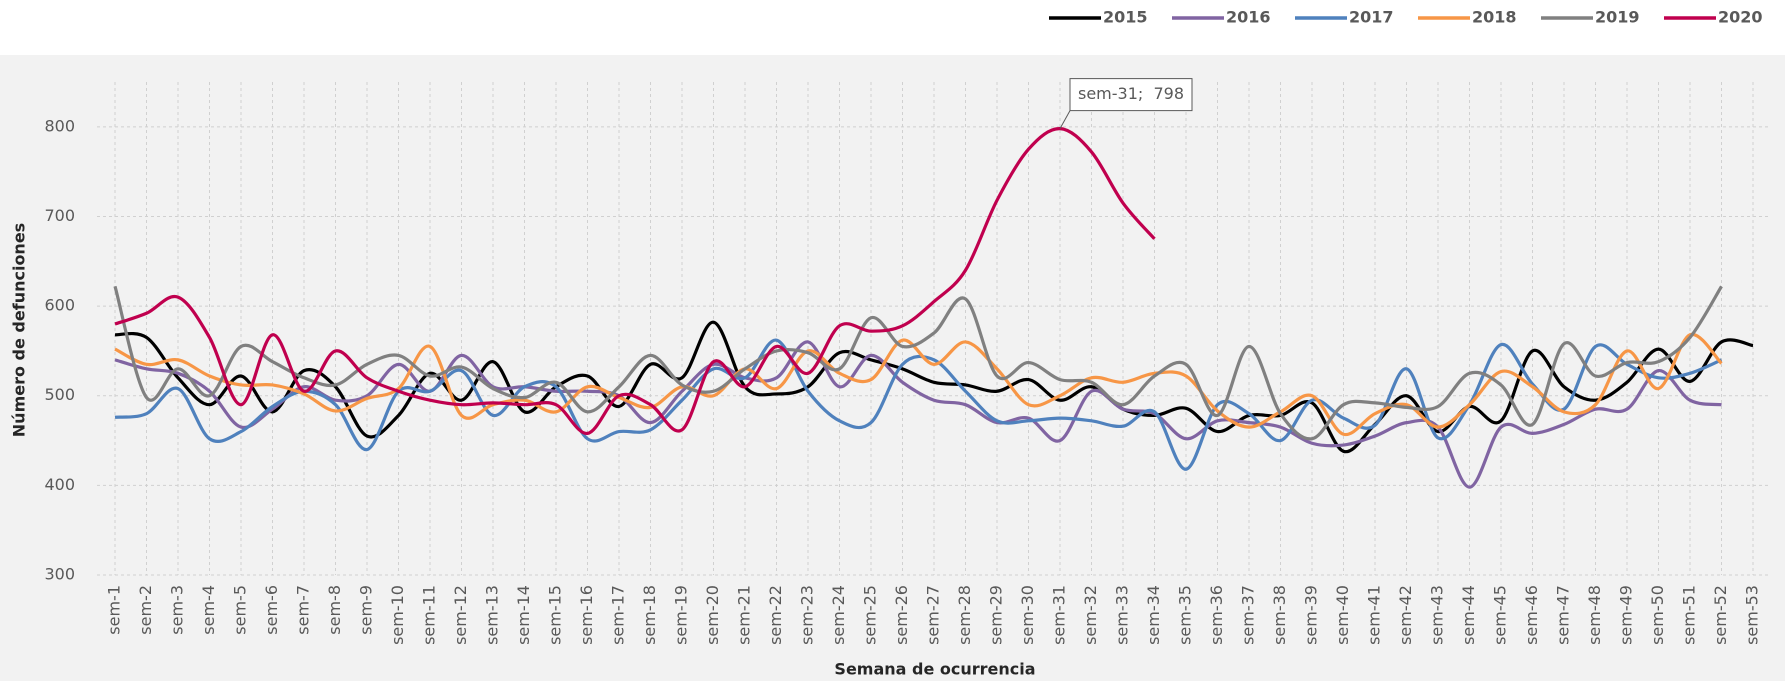  What do you see at coordinates (492, 615) in the screenshot?
I see `x-tick-label: sem-13` at bounding box center [492, 615].